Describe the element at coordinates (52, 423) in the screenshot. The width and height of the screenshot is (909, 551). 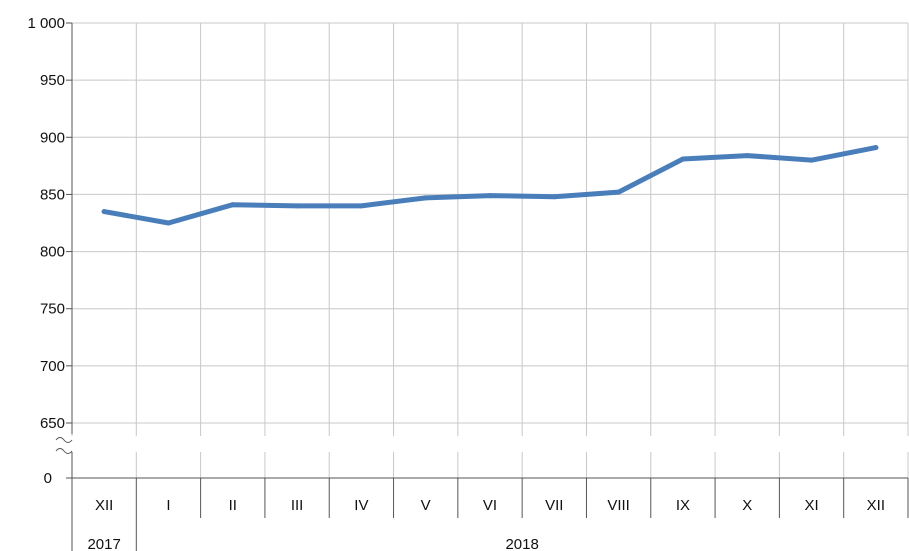
I see `y-tick-label: 650` at that location.